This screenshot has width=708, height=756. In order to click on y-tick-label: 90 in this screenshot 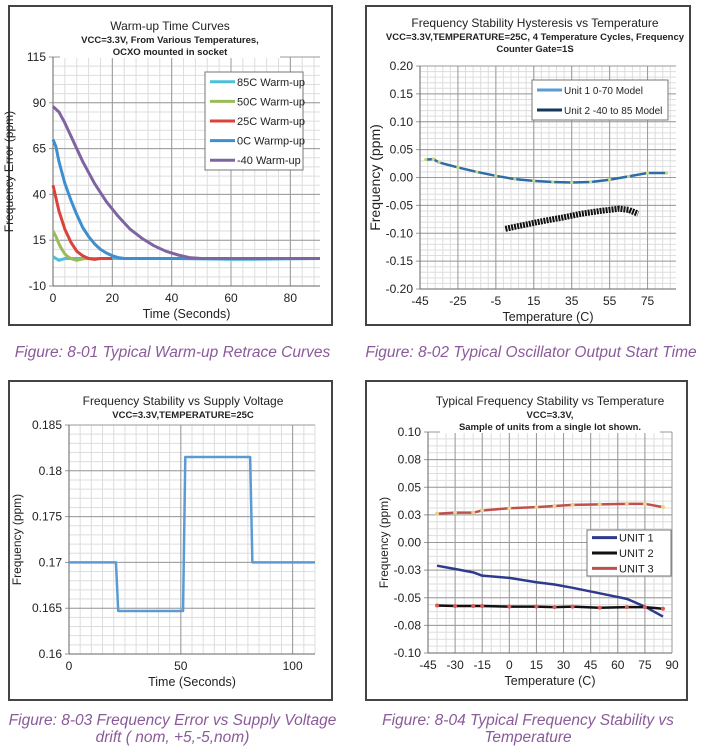, I will do `click(40, 103)`.